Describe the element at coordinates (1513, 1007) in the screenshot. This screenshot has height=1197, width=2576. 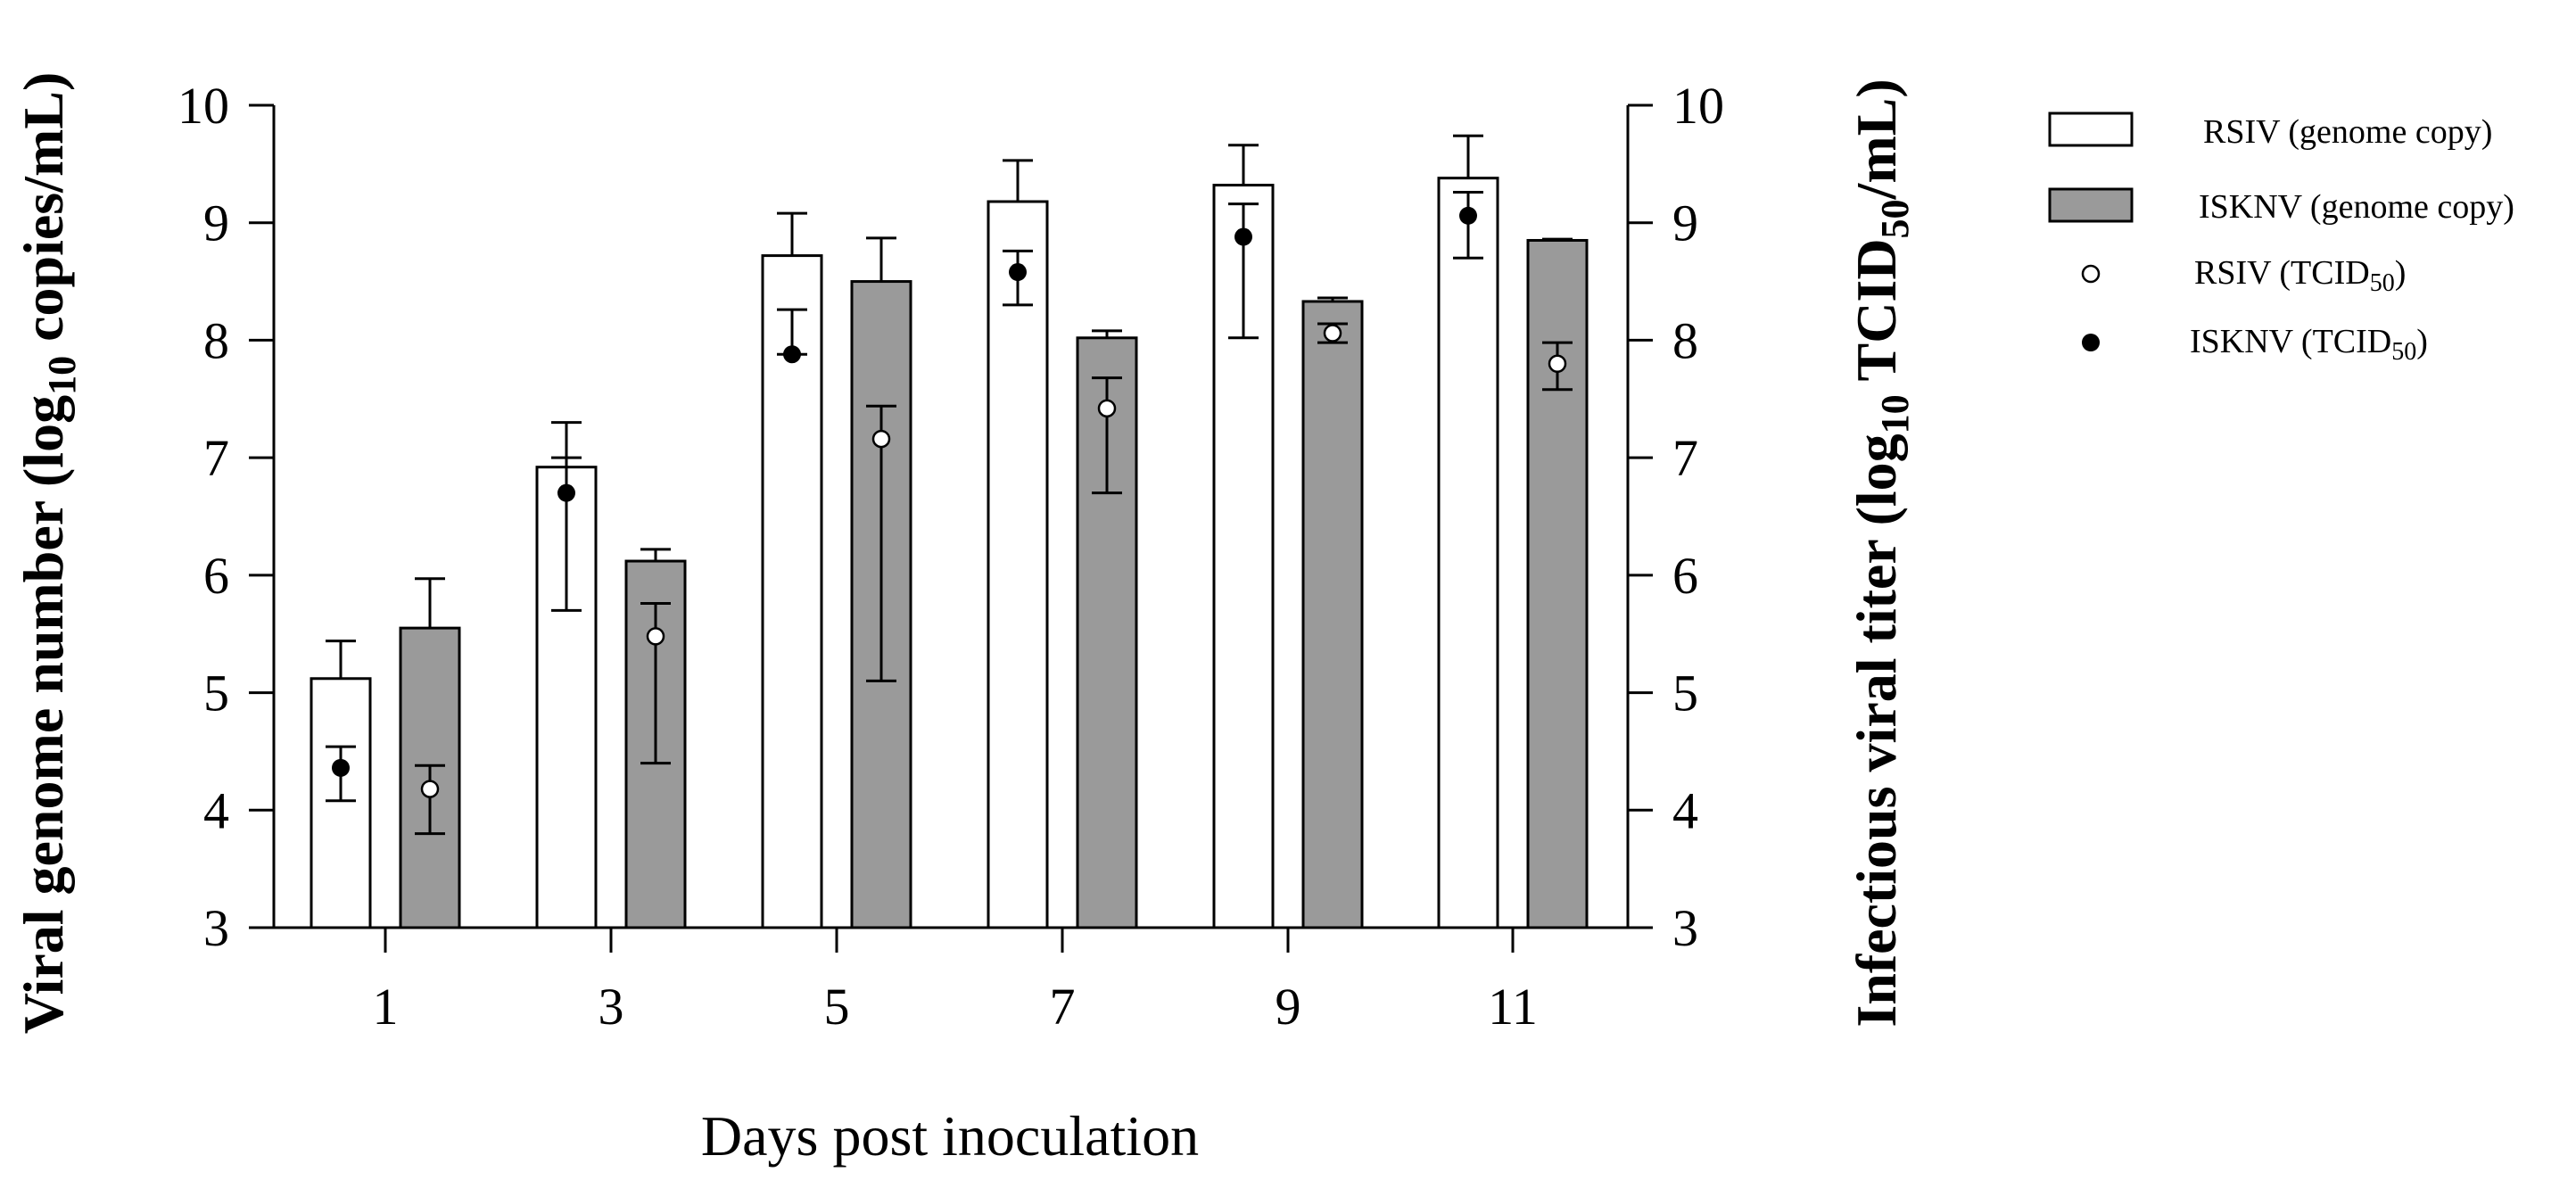
I see `x-tick-label: 11` at that location.